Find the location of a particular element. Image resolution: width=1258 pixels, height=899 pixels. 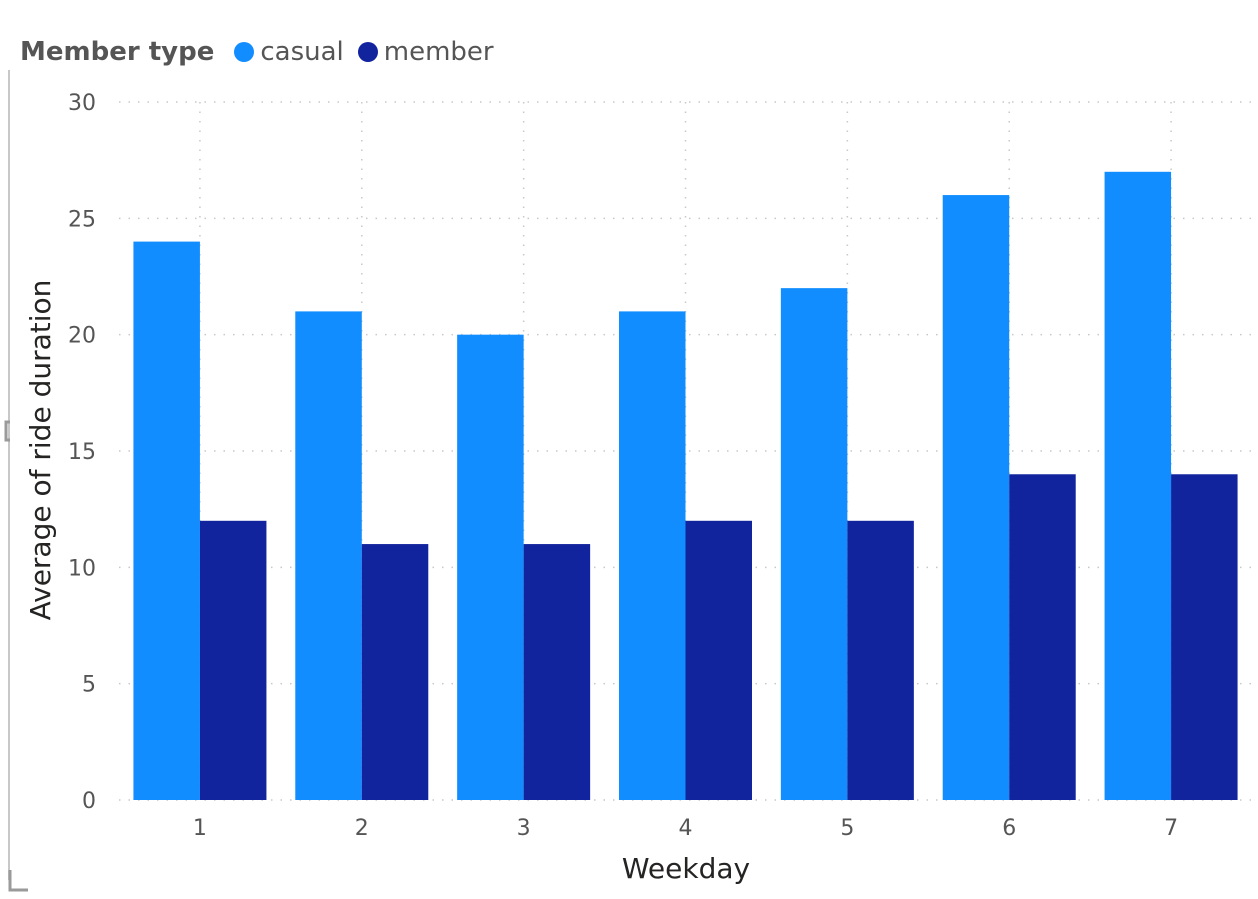

x-tick-label: 7 is located at coordinates (1171, 828).